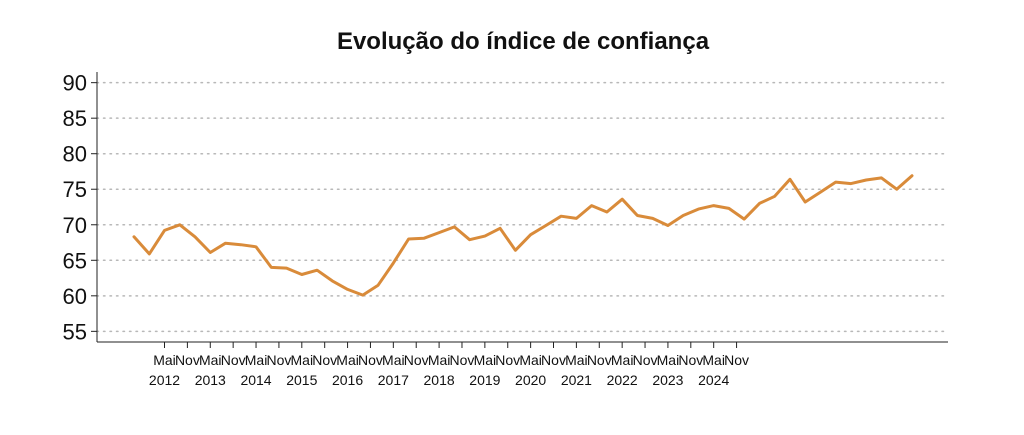 The height and width of the screenshot is (435, 1024). I want to click on x-tick-label-8: Mai, so click(347, 360).